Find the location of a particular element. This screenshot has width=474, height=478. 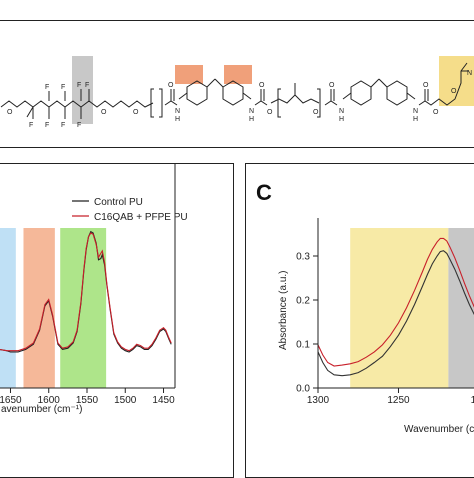

x-axis-label: Wavenumber (cm is located at coordinates (439, 429).